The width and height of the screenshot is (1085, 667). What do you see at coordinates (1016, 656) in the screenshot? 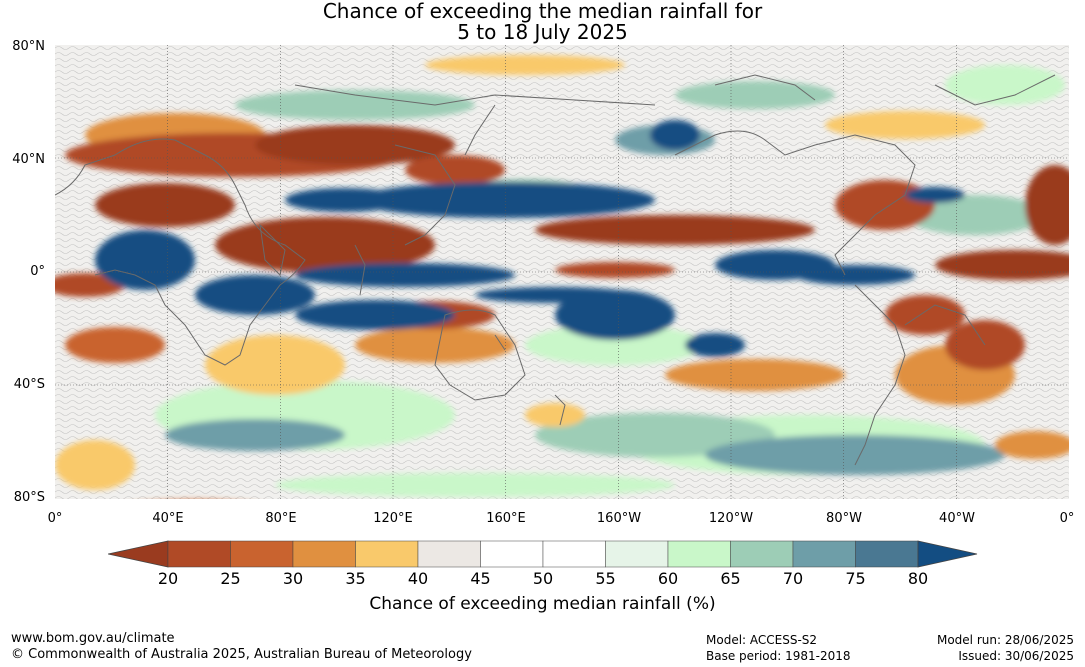
I see `footer-issued: Issued: 30/06/2025` at bounding box center [1016, 656].